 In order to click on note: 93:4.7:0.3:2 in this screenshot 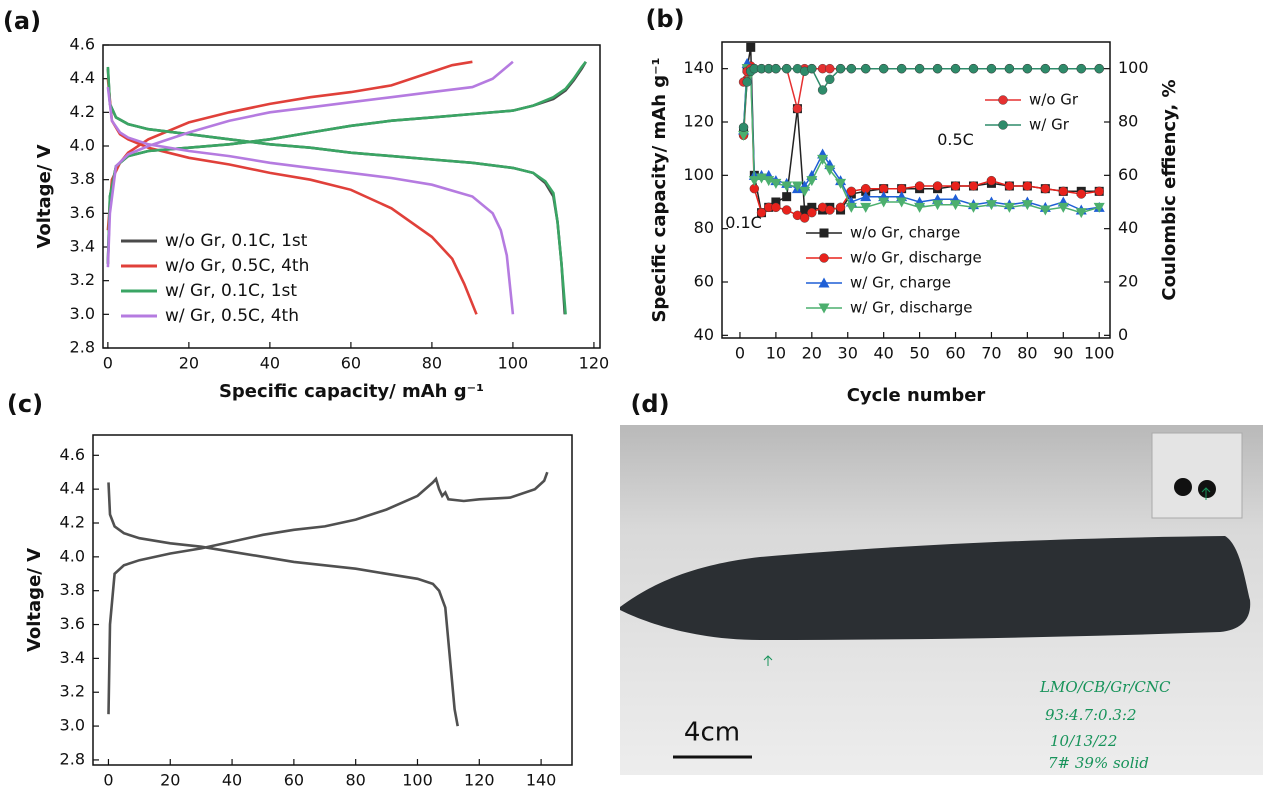, I will do `click(1091, 715)`.